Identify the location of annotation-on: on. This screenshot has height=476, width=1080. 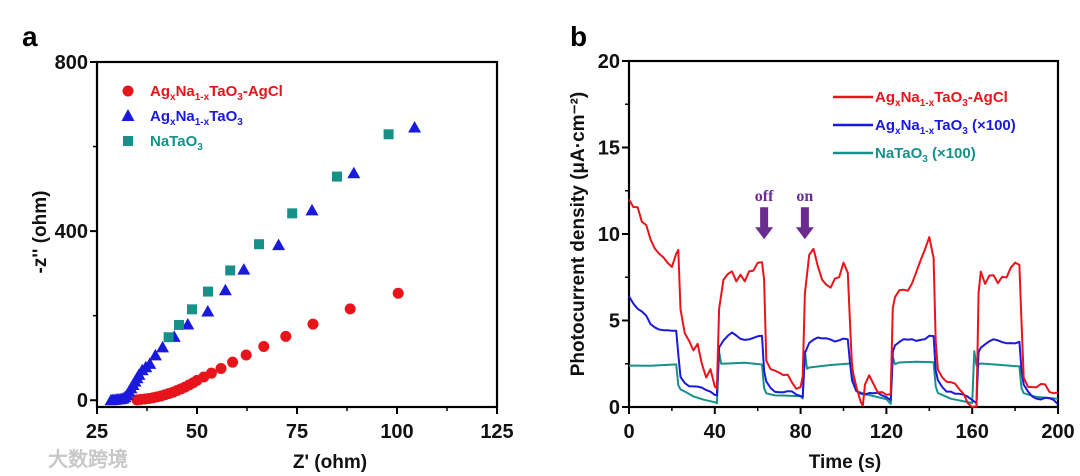
(804, 196).